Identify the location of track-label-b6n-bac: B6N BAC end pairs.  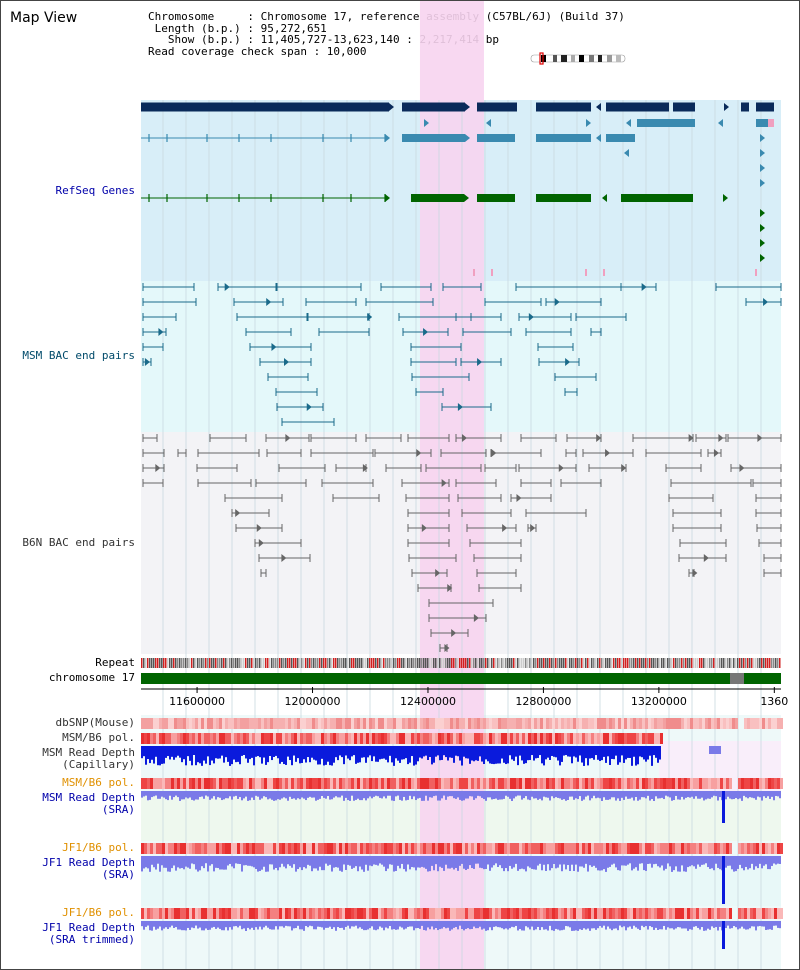
(78, 542).